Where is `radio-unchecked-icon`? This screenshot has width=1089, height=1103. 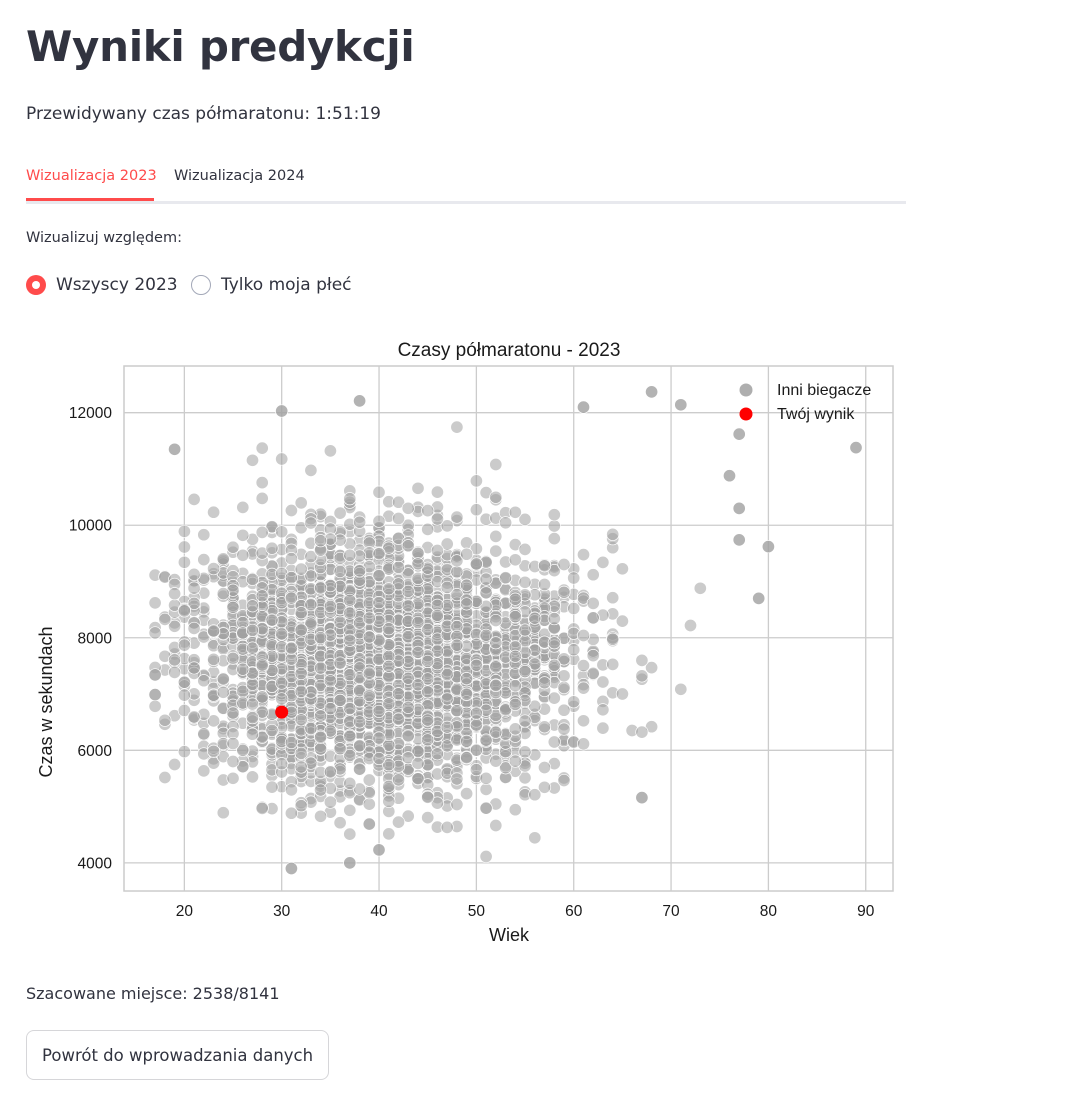 radio-unchecked-icon is located at coordinates (201, 285).